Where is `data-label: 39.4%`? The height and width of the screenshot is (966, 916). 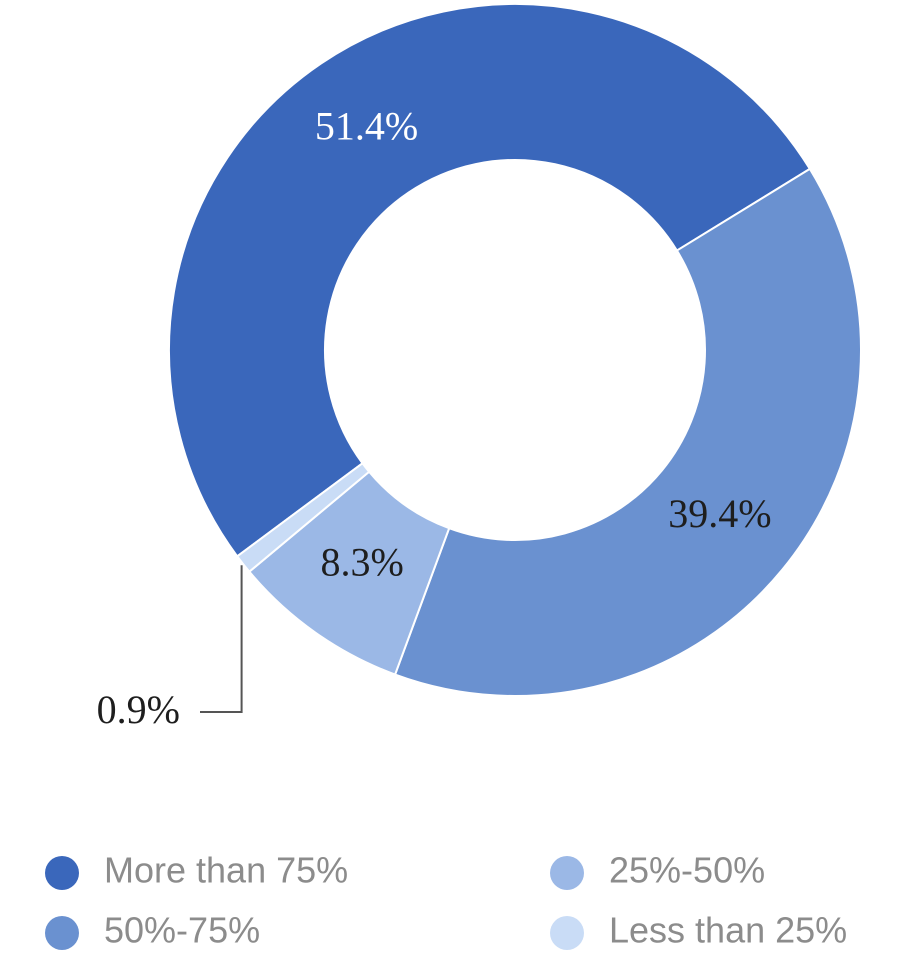
data-label: 39.4% is located at coordinates (719, 513).